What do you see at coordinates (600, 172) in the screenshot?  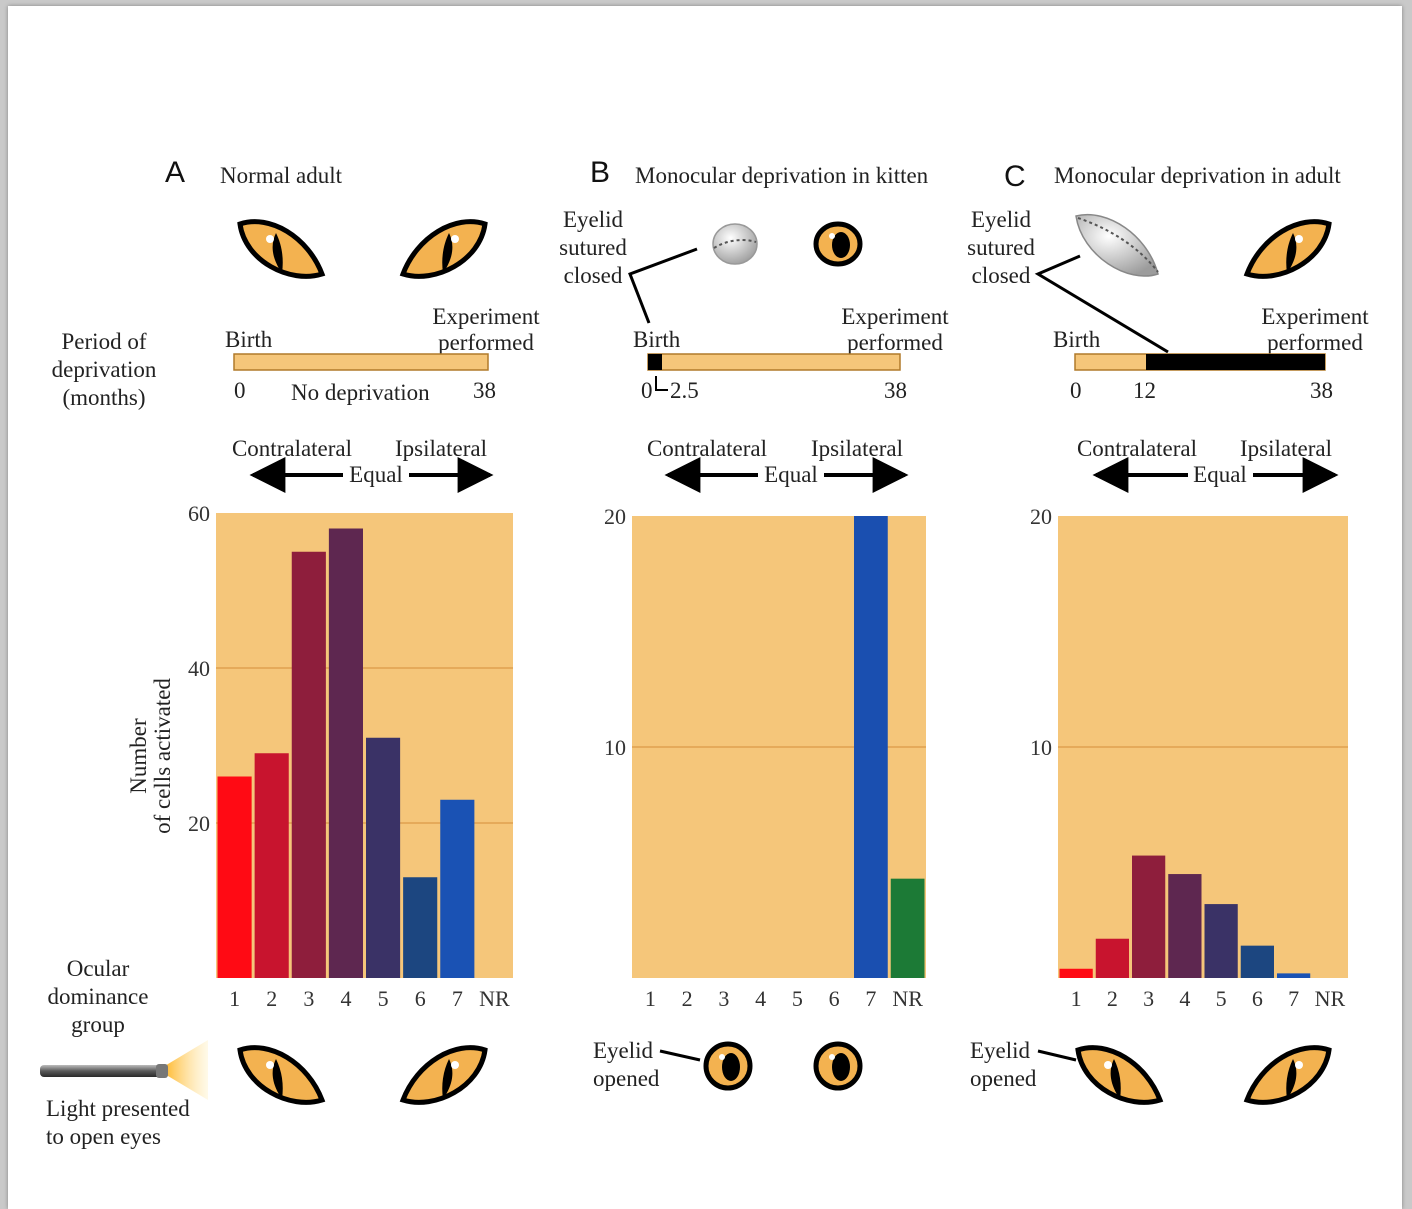 I see `panel-b-letter: B` at bounding box center [600, 172].